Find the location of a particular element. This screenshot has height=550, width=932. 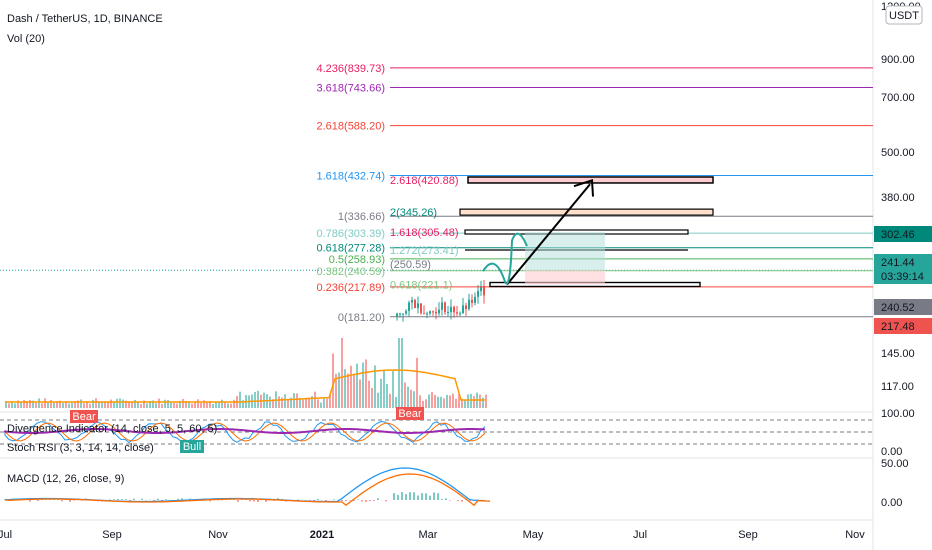

macd-tick-label: 50.00 is located at coordinates (895, 464).